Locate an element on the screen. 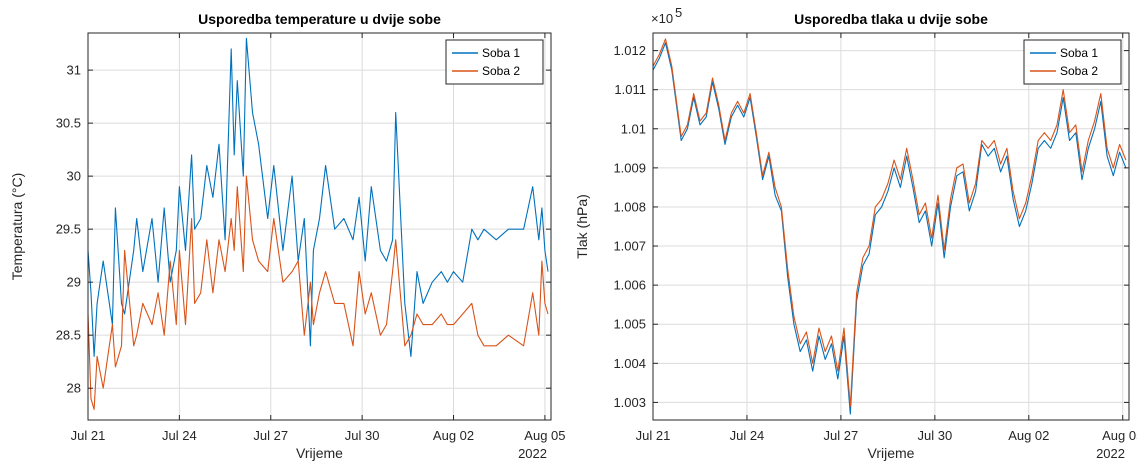  press-chart-title: Usporedba tlaka u dvije sobe is located at coordinates (891, 19).